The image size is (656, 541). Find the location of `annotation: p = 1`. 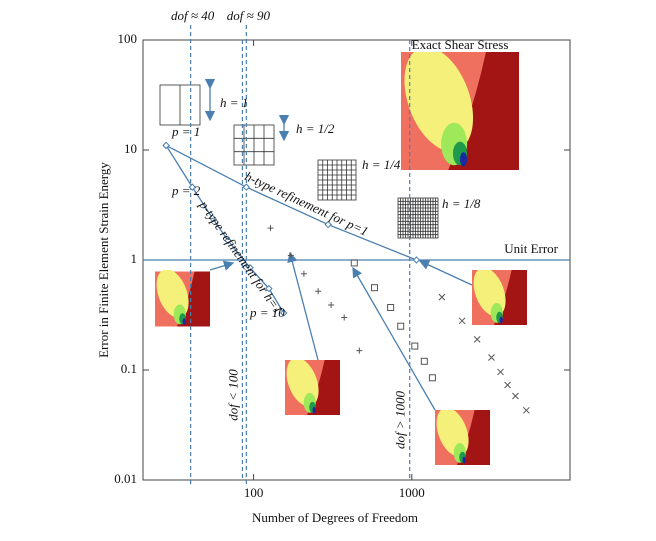

annotation: p = 1 is located at coordinates (185, 131).